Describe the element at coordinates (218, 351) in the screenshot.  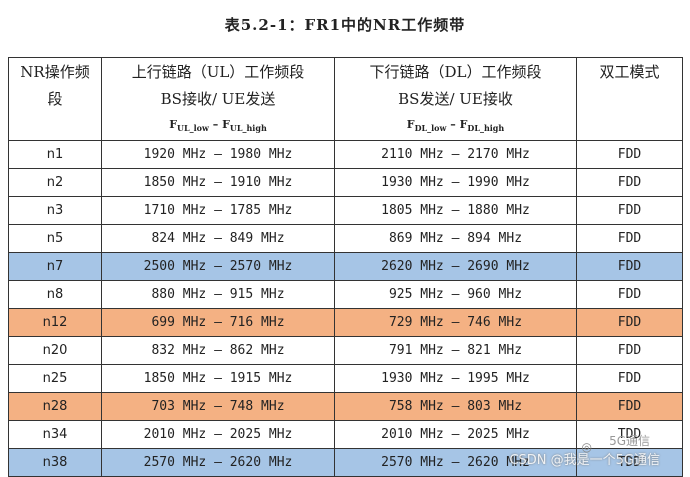
I see `cell-ul: 832 MHz – 862 MHz` at that location.